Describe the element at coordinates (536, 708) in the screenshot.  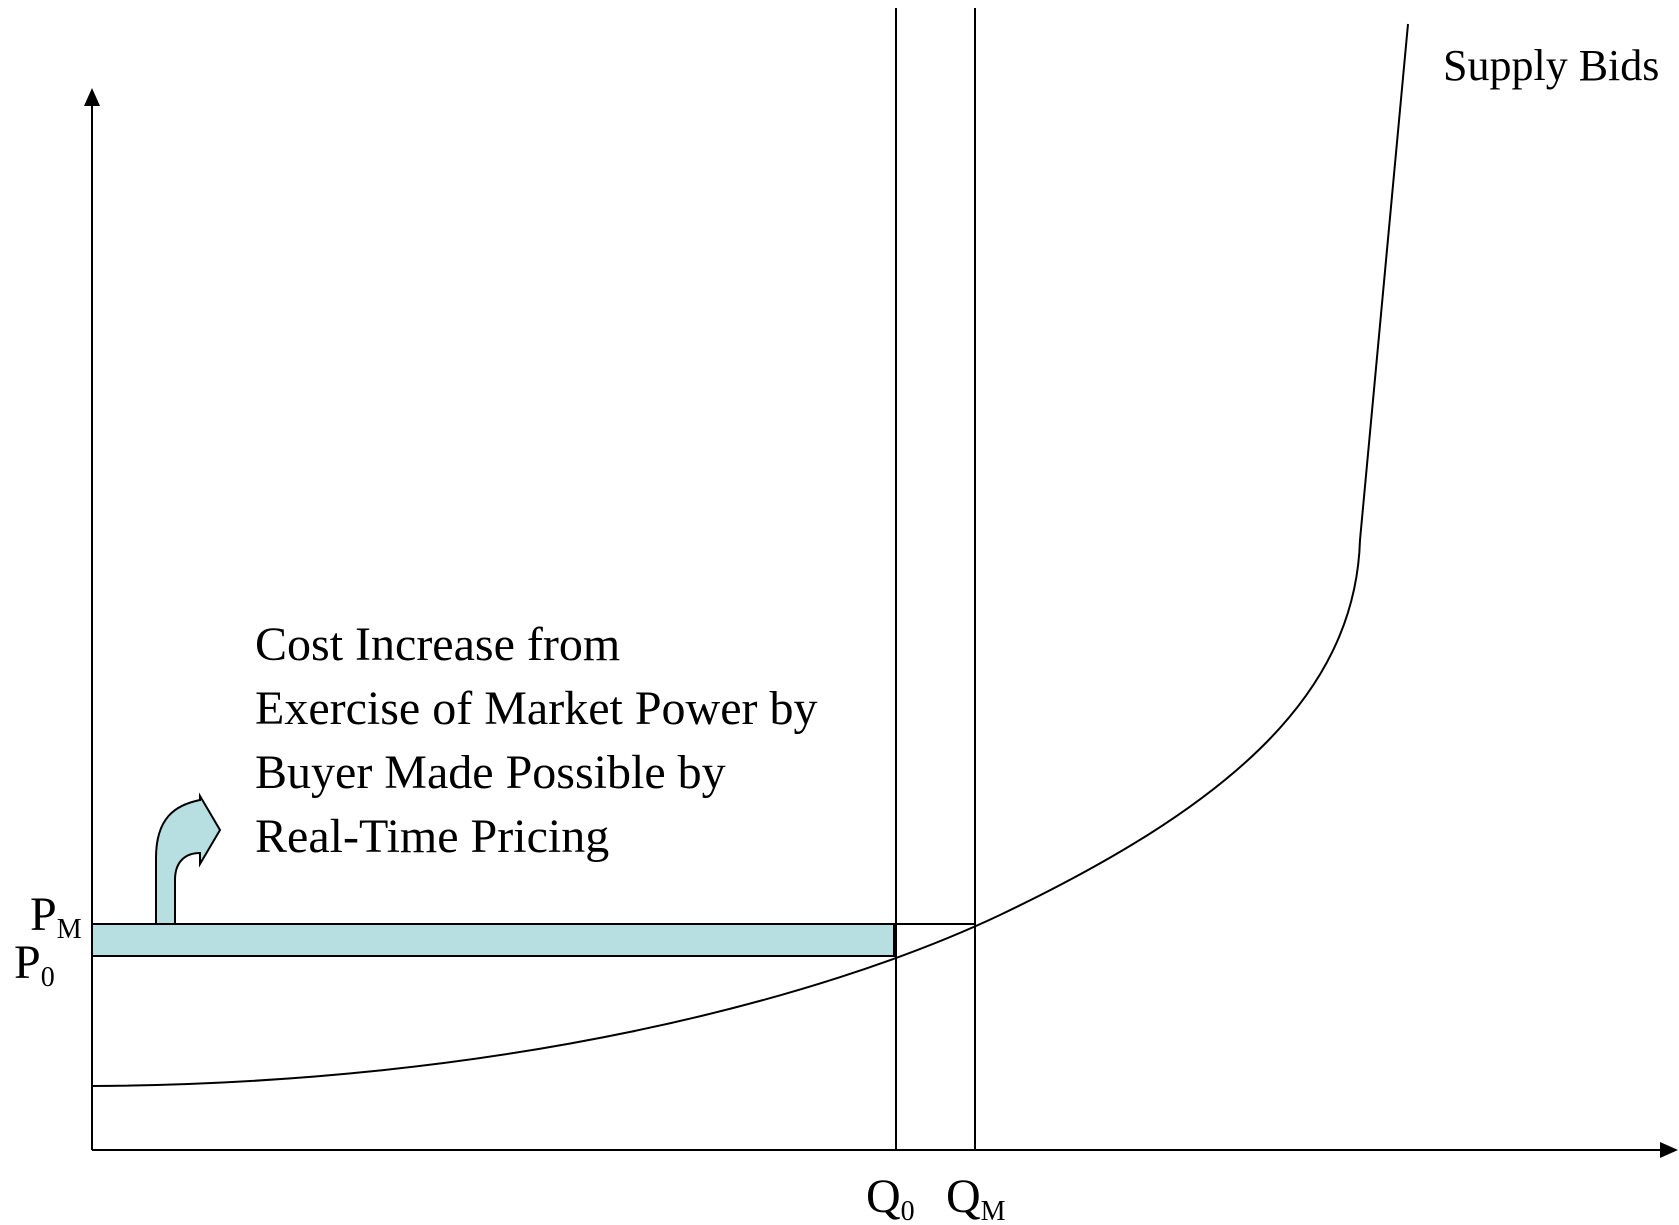
I see `annotation-line-2: Exercise of Market Power by` at that location.